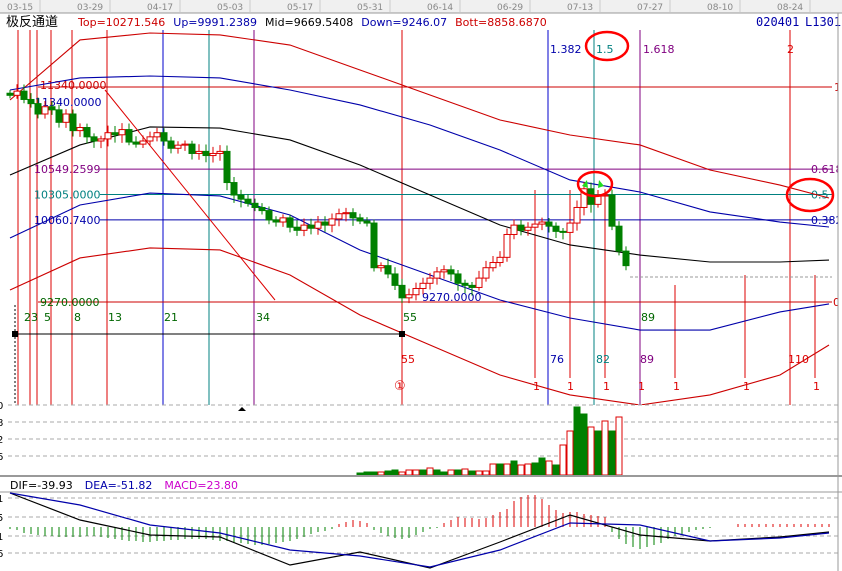  What do you see at coordinates (41, 485) in the screenshot?
I see `macd-legend-dif: DIF=-39.93` at bounding box center [41, 485].